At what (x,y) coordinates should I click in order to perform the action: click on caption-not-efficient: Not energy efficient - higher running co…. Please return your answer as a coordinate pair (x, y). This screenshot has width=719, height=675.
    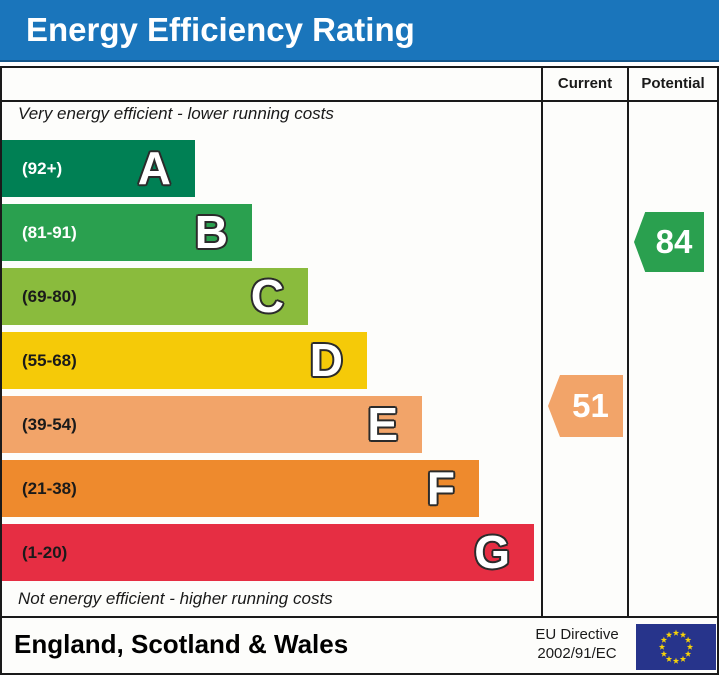
    Looking at the image, I should click on (175, 598).